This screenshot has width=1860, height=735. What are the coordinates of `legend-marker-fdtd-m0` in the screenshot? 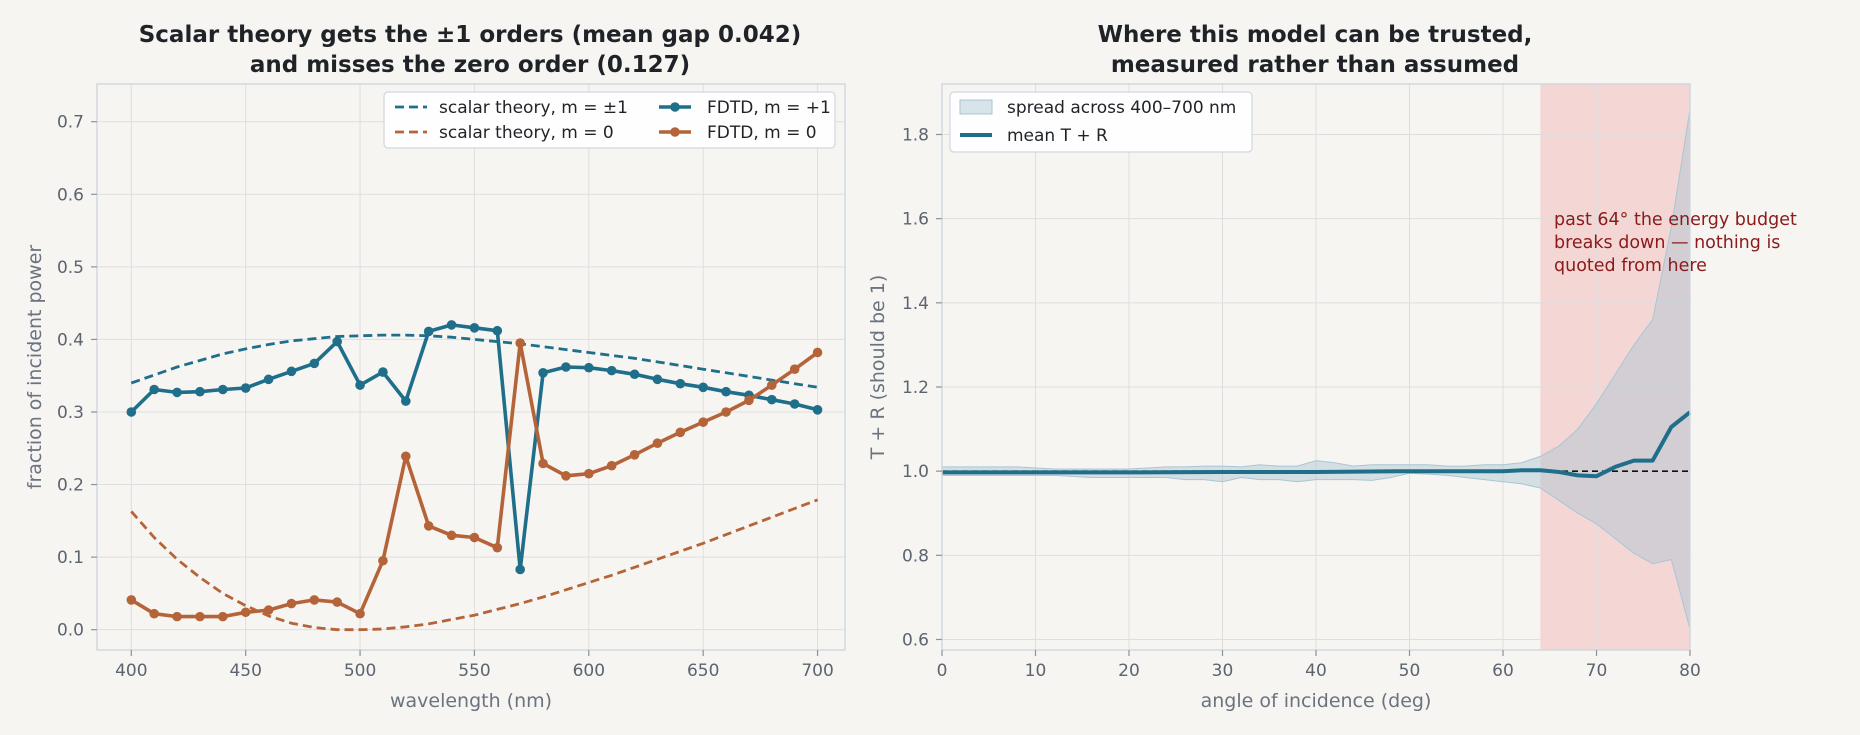 It's located at (675, 132).